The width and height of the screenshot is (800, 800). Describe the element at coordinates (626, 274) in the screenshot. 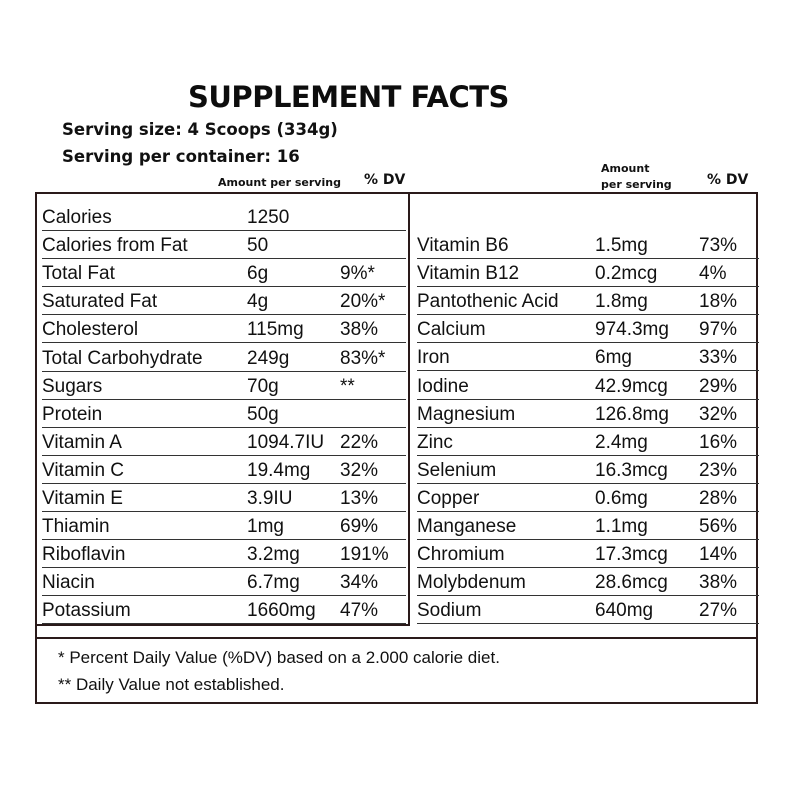

I see `nutrient-amount: 0.2mcg` at that location.